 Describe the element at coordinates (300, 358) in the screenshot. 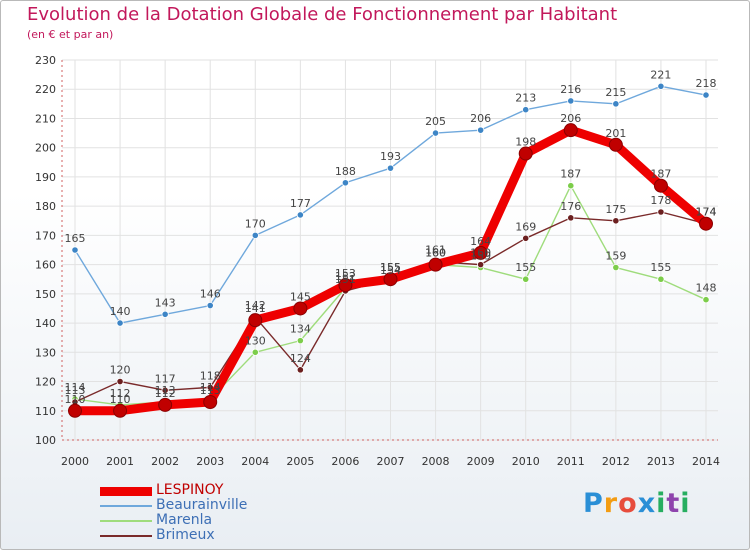

I see `data-label: 124` at that location.